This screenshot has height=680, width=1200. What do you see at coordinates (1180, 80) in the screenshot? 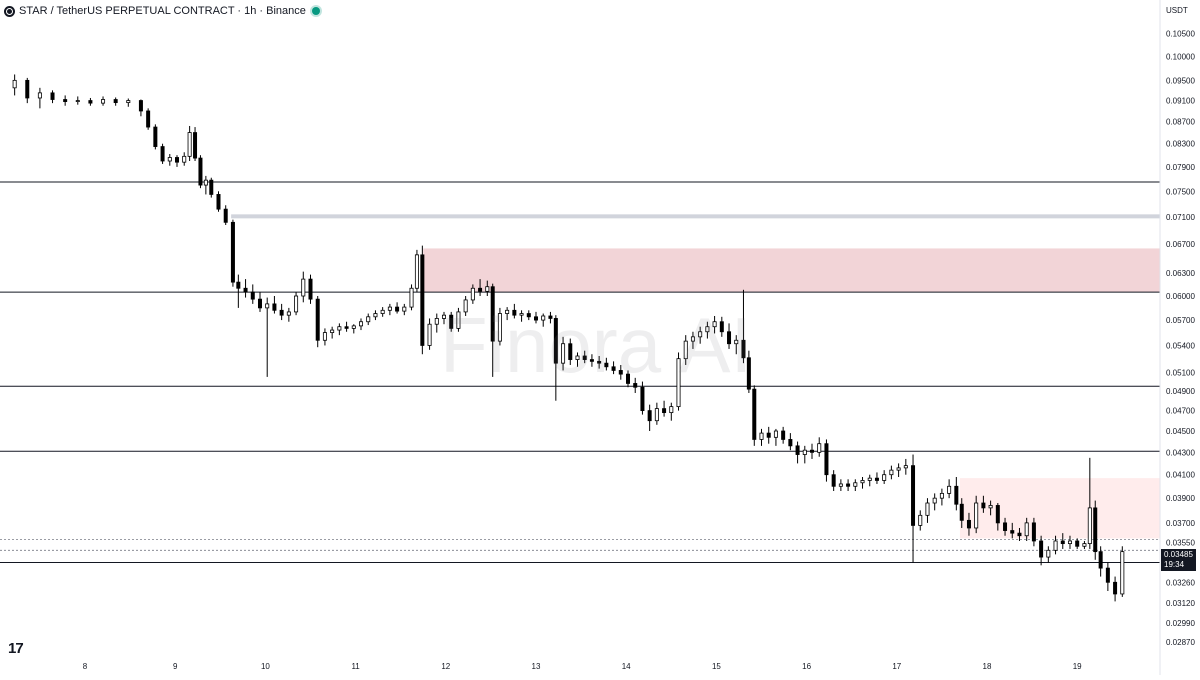
I see `y-tick-label: 0.09500` at bounding box center [1180, 80].